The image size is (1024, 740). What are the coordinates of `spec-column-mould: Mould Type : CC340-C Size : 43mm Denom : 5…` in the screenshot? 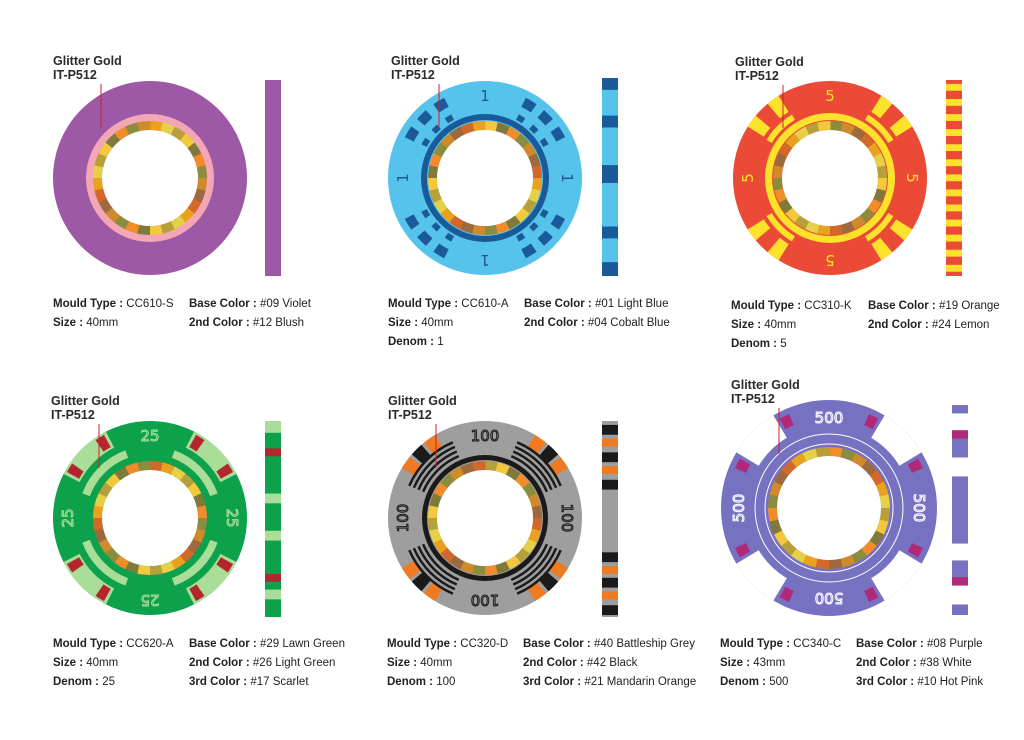 It's located at (780, 663).